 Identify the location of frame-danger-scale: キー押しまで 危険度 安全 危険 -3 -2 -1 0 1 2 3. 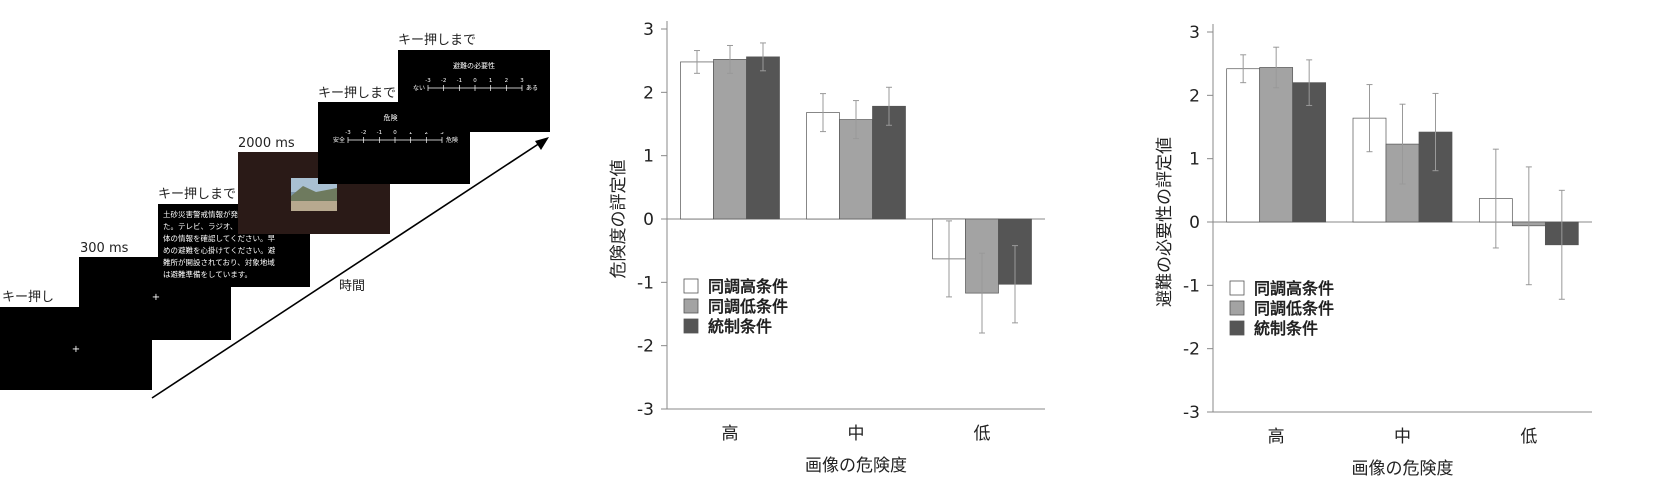
(394, 135).